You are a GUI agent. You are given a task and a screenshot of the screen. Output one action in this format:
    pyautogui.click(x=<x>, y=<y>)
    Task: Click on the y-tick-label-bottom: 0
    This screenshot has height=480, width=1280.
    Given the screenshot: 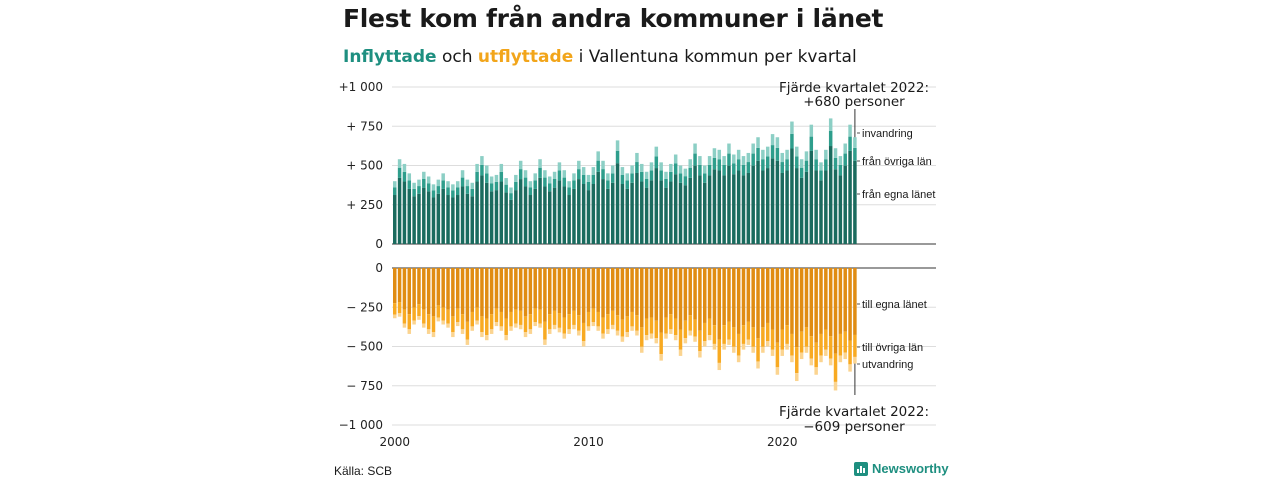 What is the action you would take?
    pyautogui.click(x=379, y=268)
    